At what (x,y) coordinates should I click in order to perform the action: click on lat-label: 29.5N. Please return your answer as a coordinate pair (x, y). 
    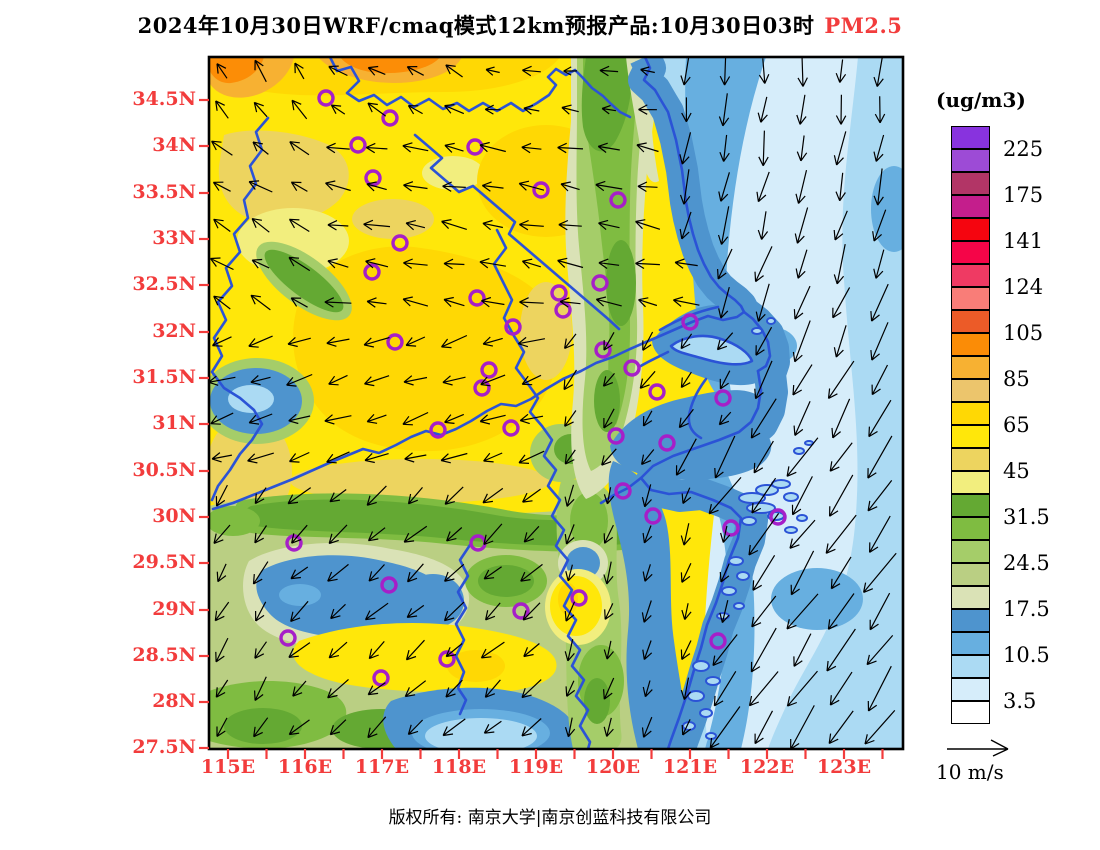
    Looking at the image, I should click on (164, 562).